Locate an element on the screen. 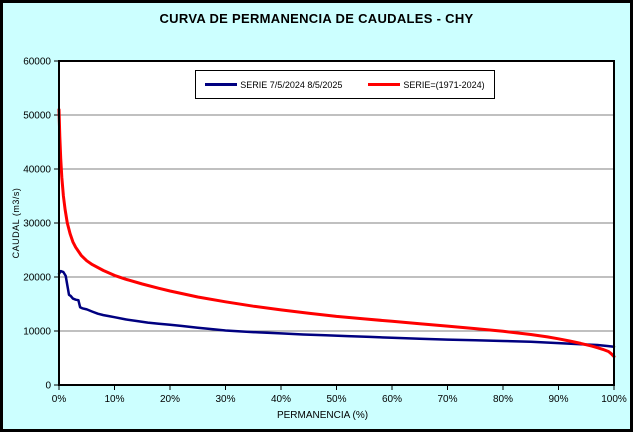 The height and width of the screenshot is (432, 633). y-tick-label: 20000 is located at coordinates (37, 278).